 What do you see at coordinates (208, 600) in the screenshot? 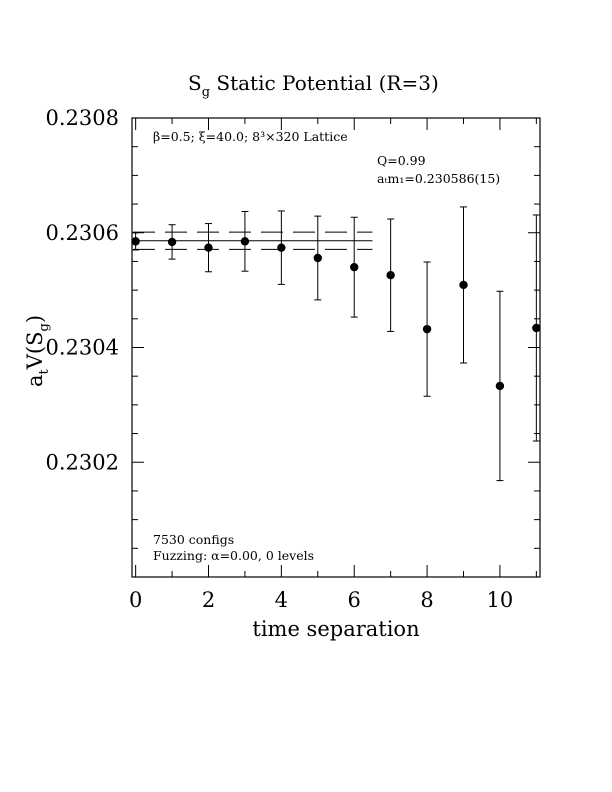
I see `x-tick-label: 2` at bounding box center [208, 600].